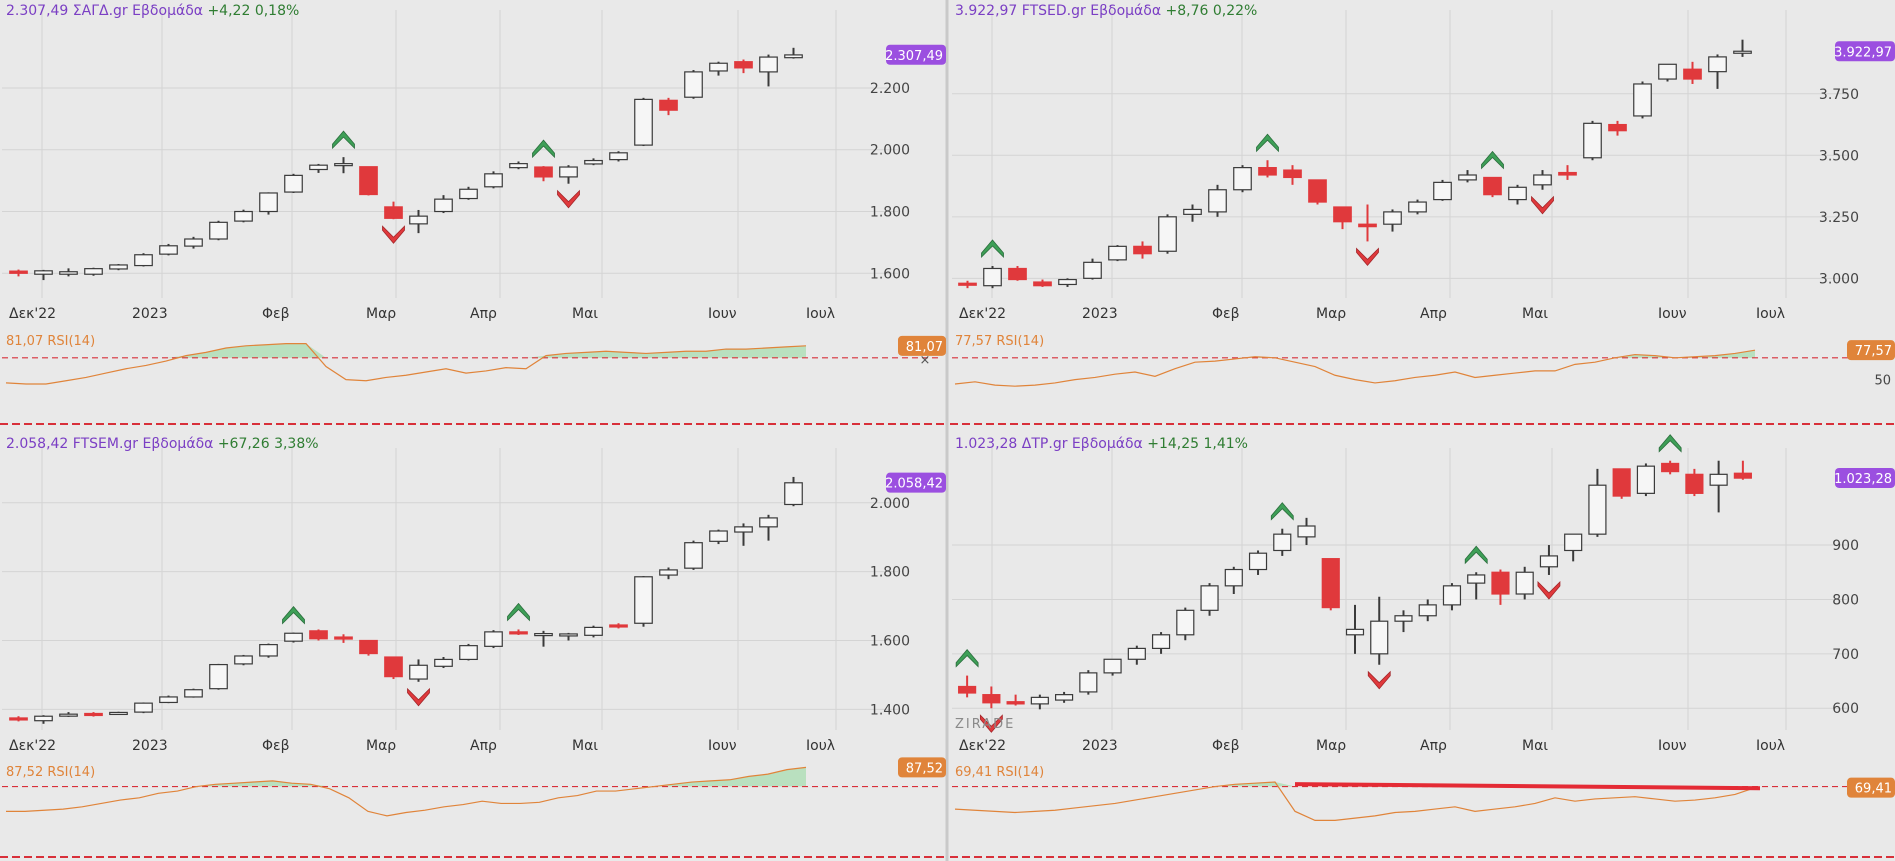  I want to click on header-dtr: 1.023,28 ΔΤΡ.gr Εβδομάδα +14,25 1,41%, so click(1101, 444).